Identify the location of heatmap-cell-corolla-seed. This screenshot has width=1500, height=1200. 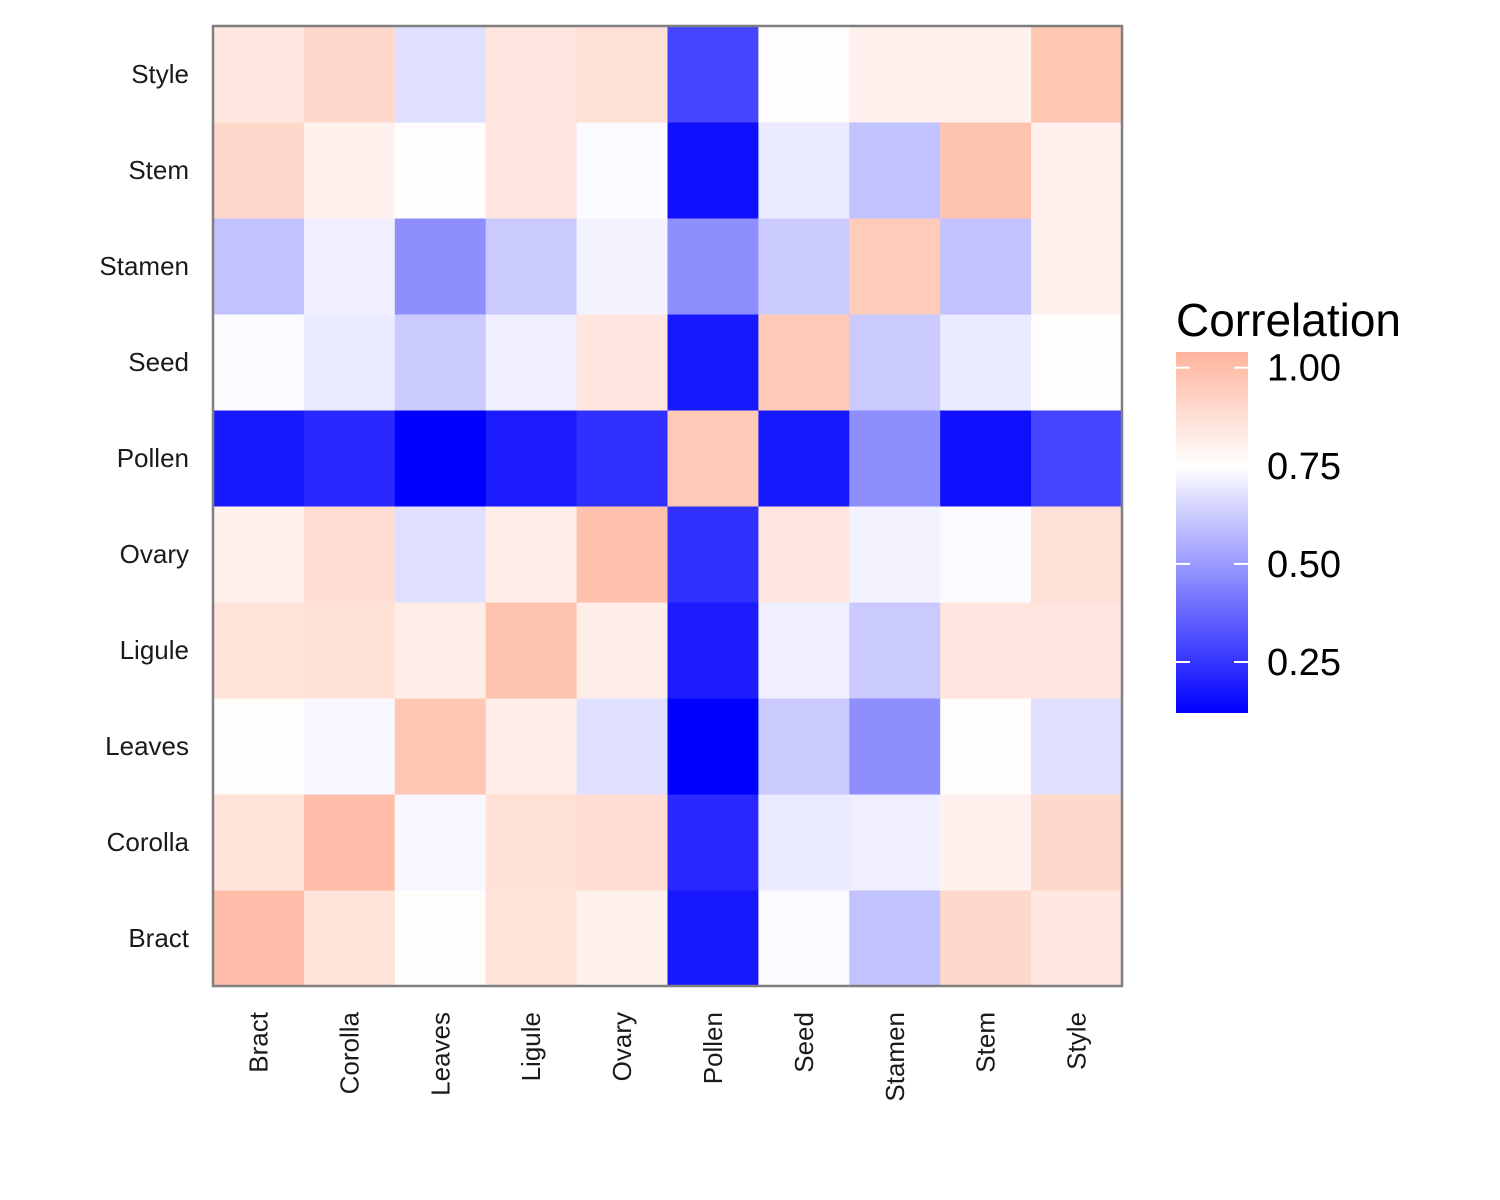
(349, 362).